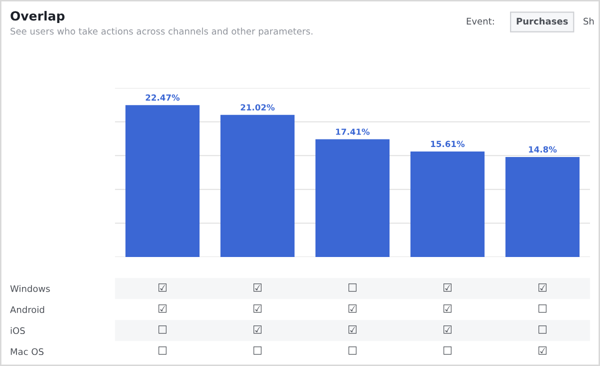 This screenshot has width=600, height=366. Describe the element at coordinates (353, 131) in the screenshot. I see `data-label: 17.41%` at that location.